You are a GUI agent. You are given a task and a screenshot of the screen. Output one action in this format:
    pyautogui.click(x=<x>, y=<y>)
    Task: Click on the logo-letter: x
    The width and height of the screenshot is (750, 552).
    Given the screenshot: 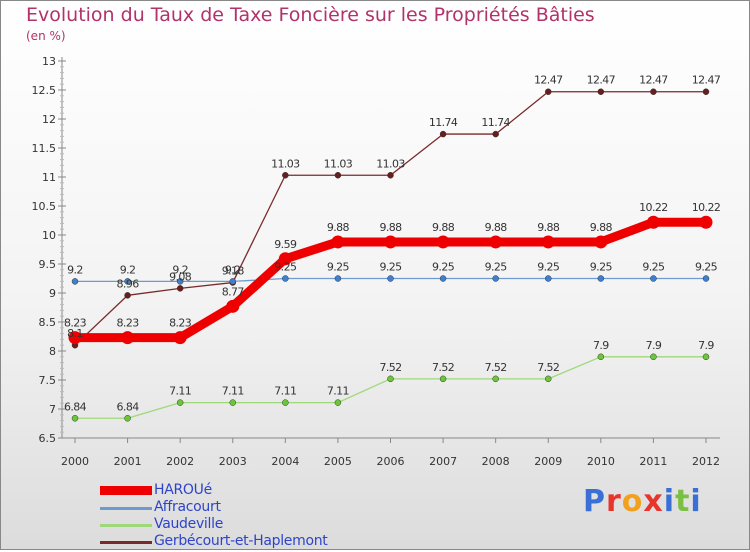 What is the action you would take?
    pyautogui.click(x=653, y=501)
    